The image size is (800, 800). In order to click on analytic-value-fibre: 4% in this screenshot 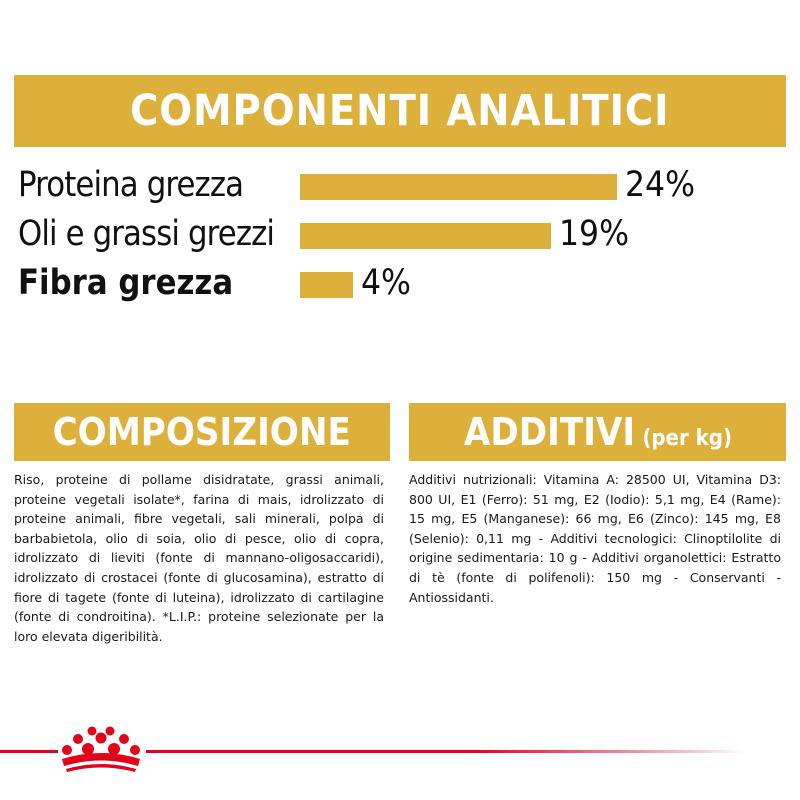, I will do `click(385, 283)`.